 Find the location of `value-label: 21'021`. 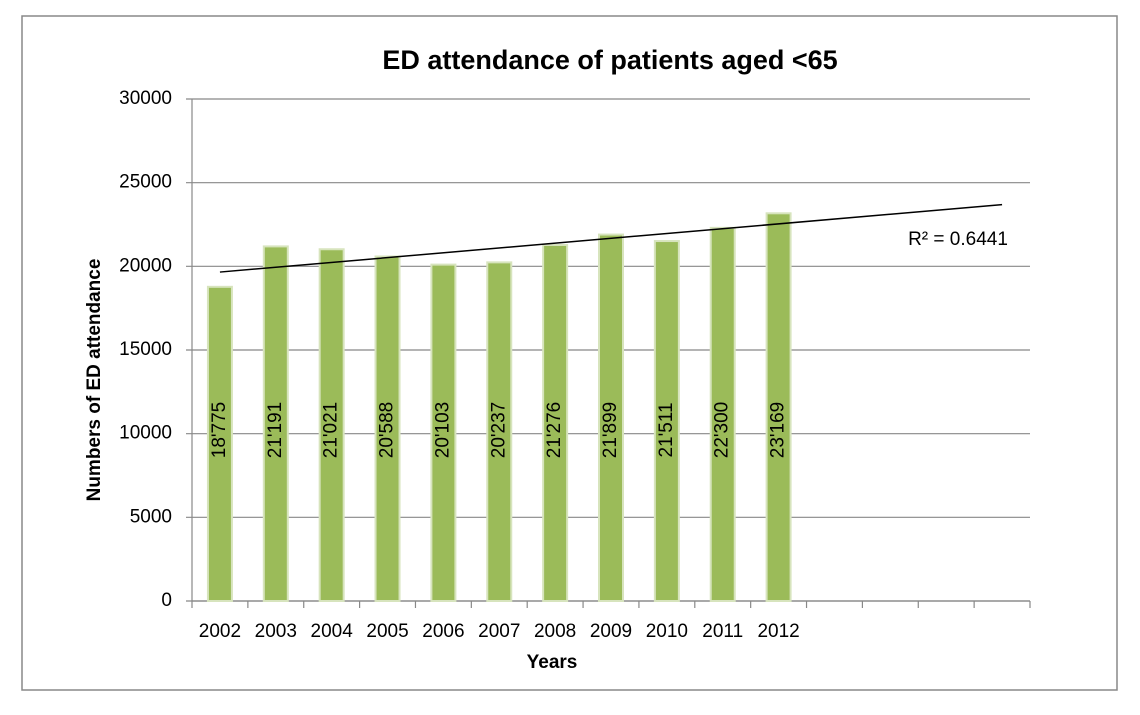

value-label: 21'021 is located at coordinates (331, 430).